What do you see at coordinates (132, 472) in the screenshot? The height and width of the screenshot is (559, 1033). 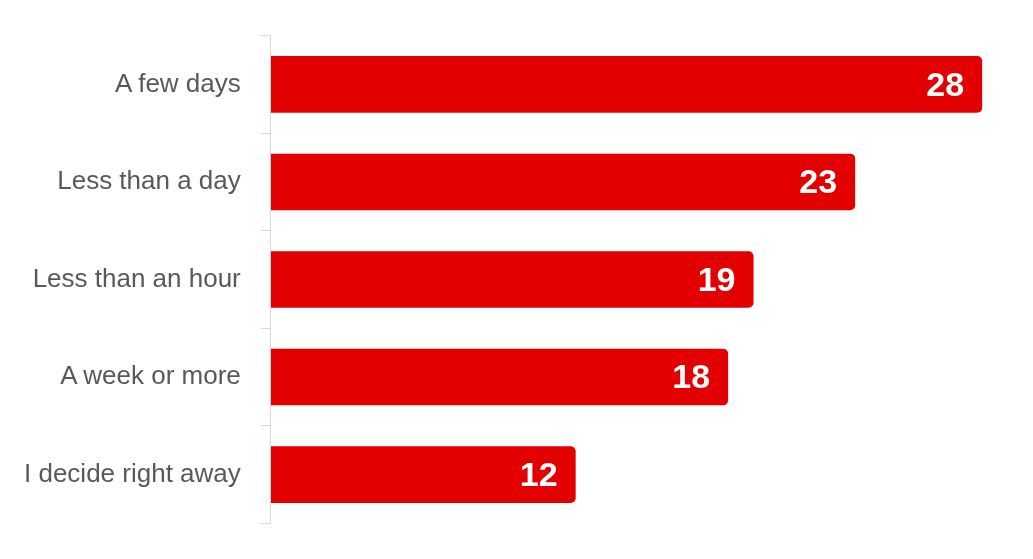 I see `y-tick-label: I decide right away` at bounding box center [132, 472].